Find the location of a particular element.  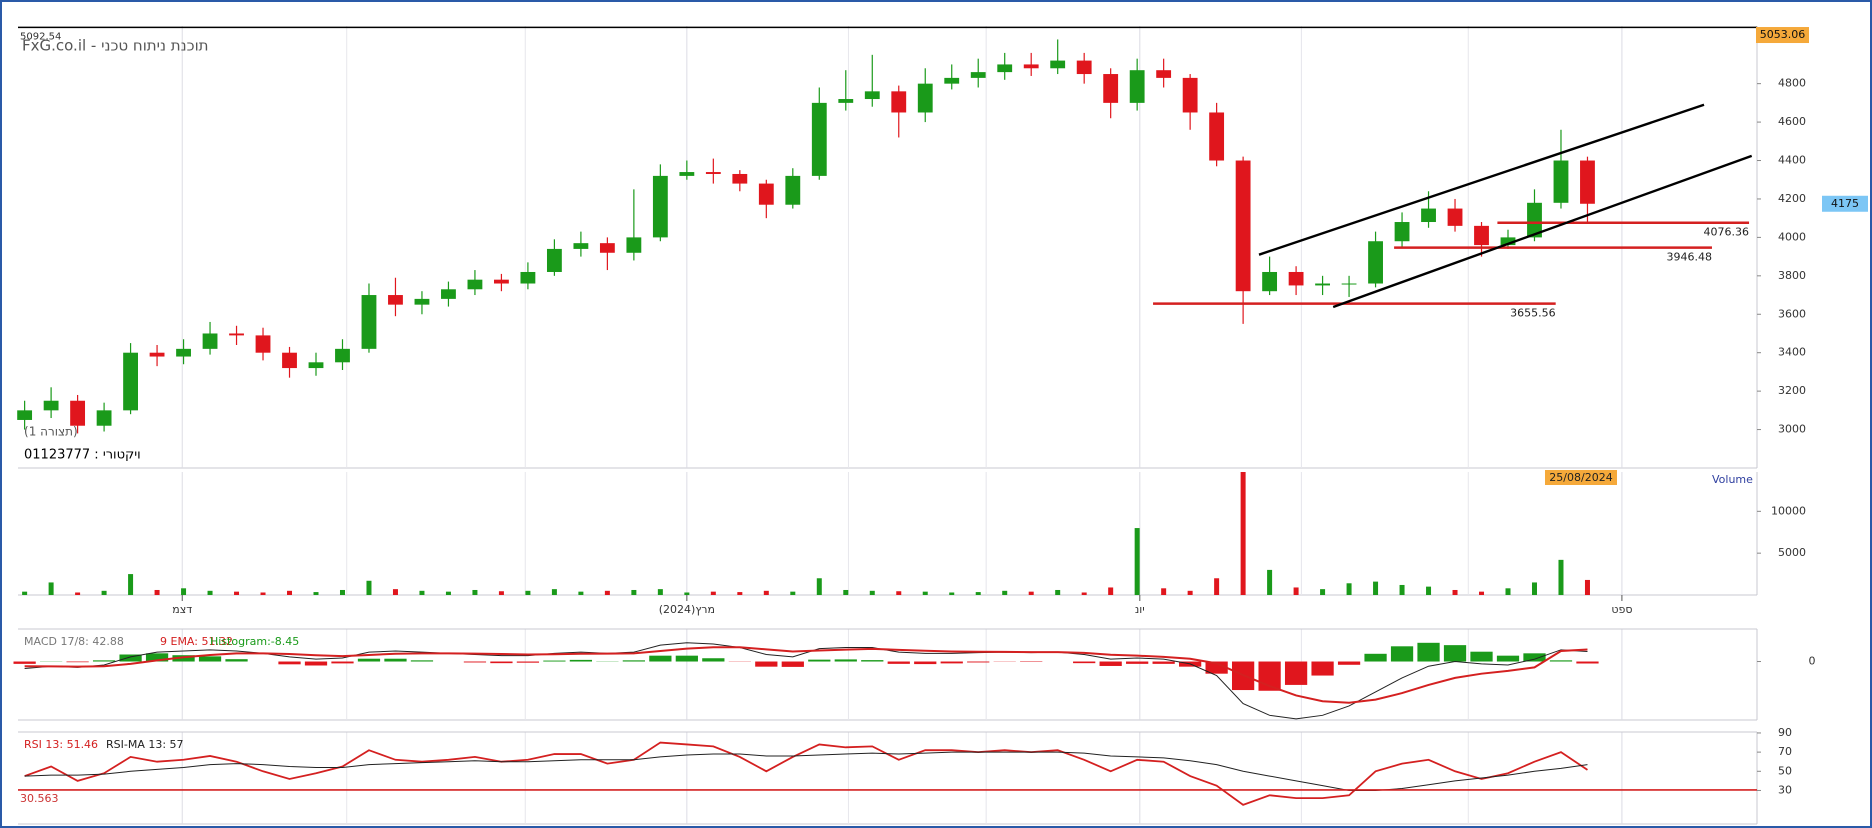

support-level-label: 3655.56 is located at coordinates (1533, 313).